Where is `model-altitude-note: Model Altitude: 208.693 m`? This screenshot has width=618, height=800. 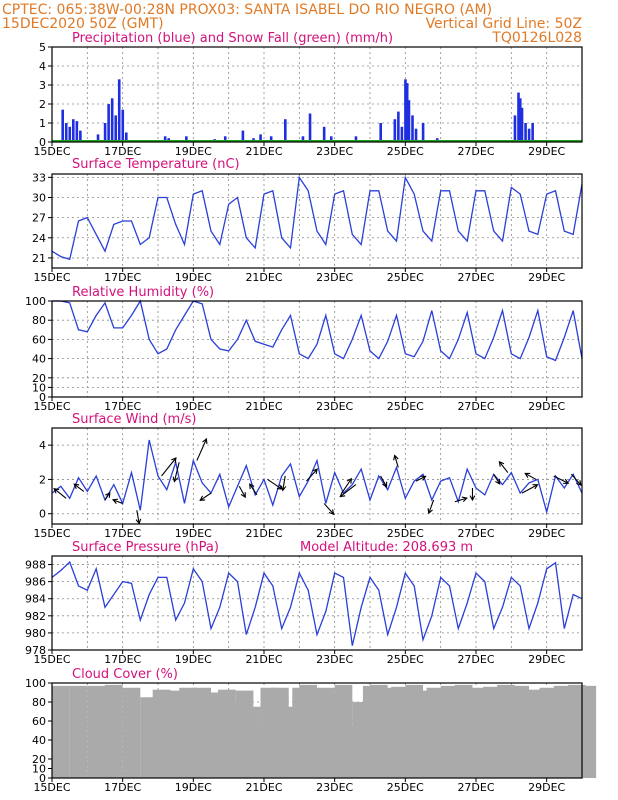
model-altitude-note: Model Altitude: 208.693 m is located at coordinates (386, 547).